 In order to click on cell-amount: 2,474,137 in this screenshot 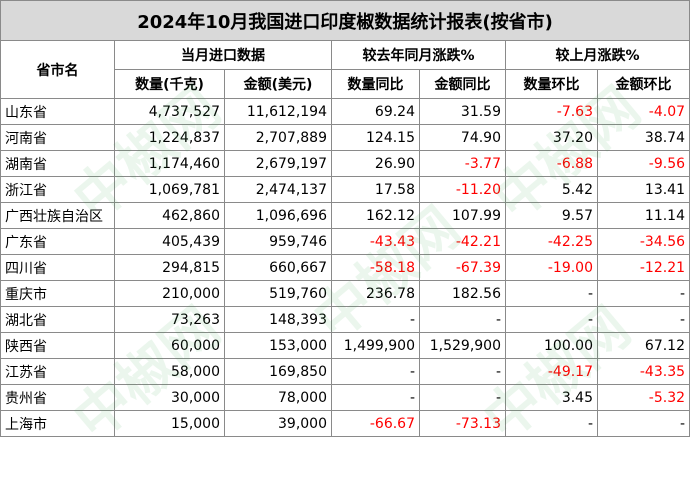, I will do `click(278, 189)`.